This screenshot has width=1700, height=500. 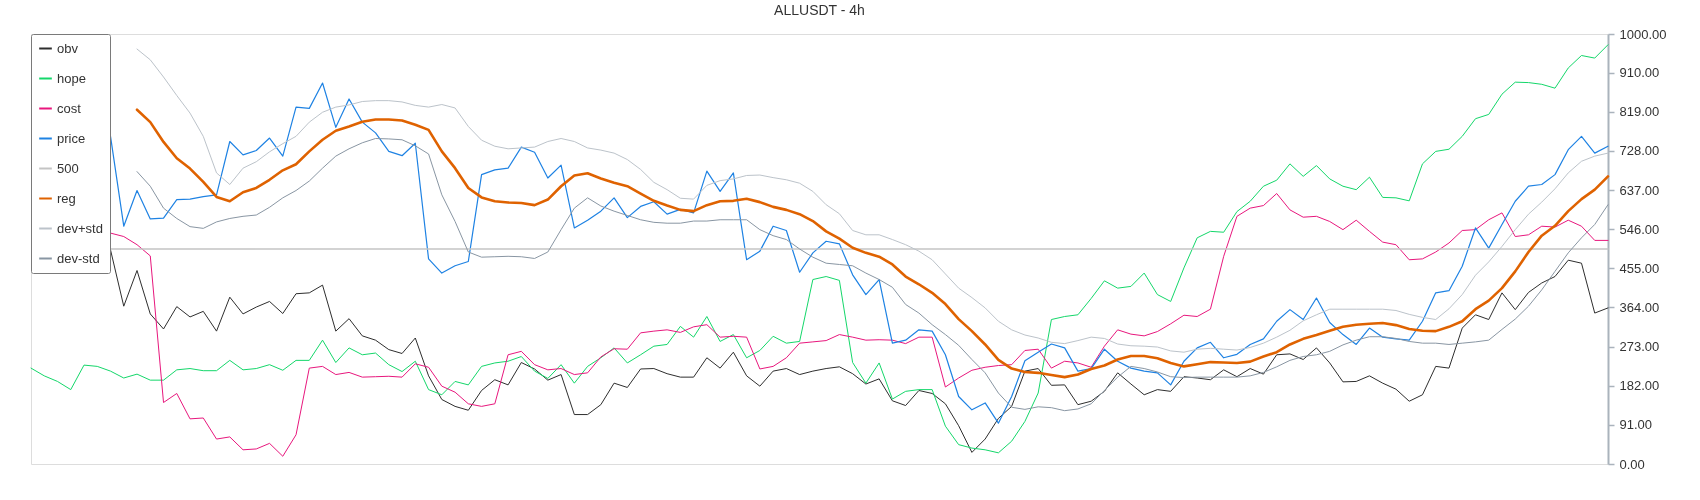 I want to click on legend-label: price, so click(x=71, y=138).